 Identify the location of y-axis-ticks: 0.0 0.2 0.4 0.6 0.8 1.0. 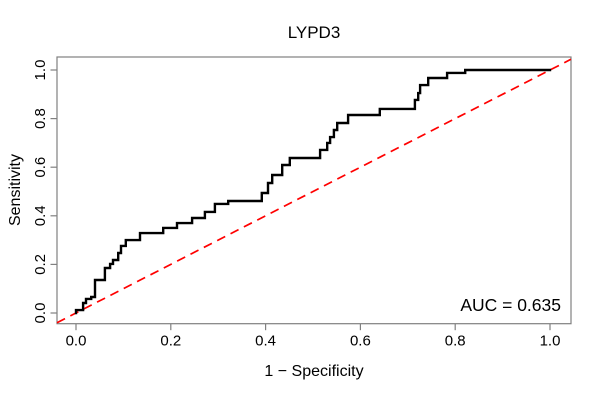
(44, 192).